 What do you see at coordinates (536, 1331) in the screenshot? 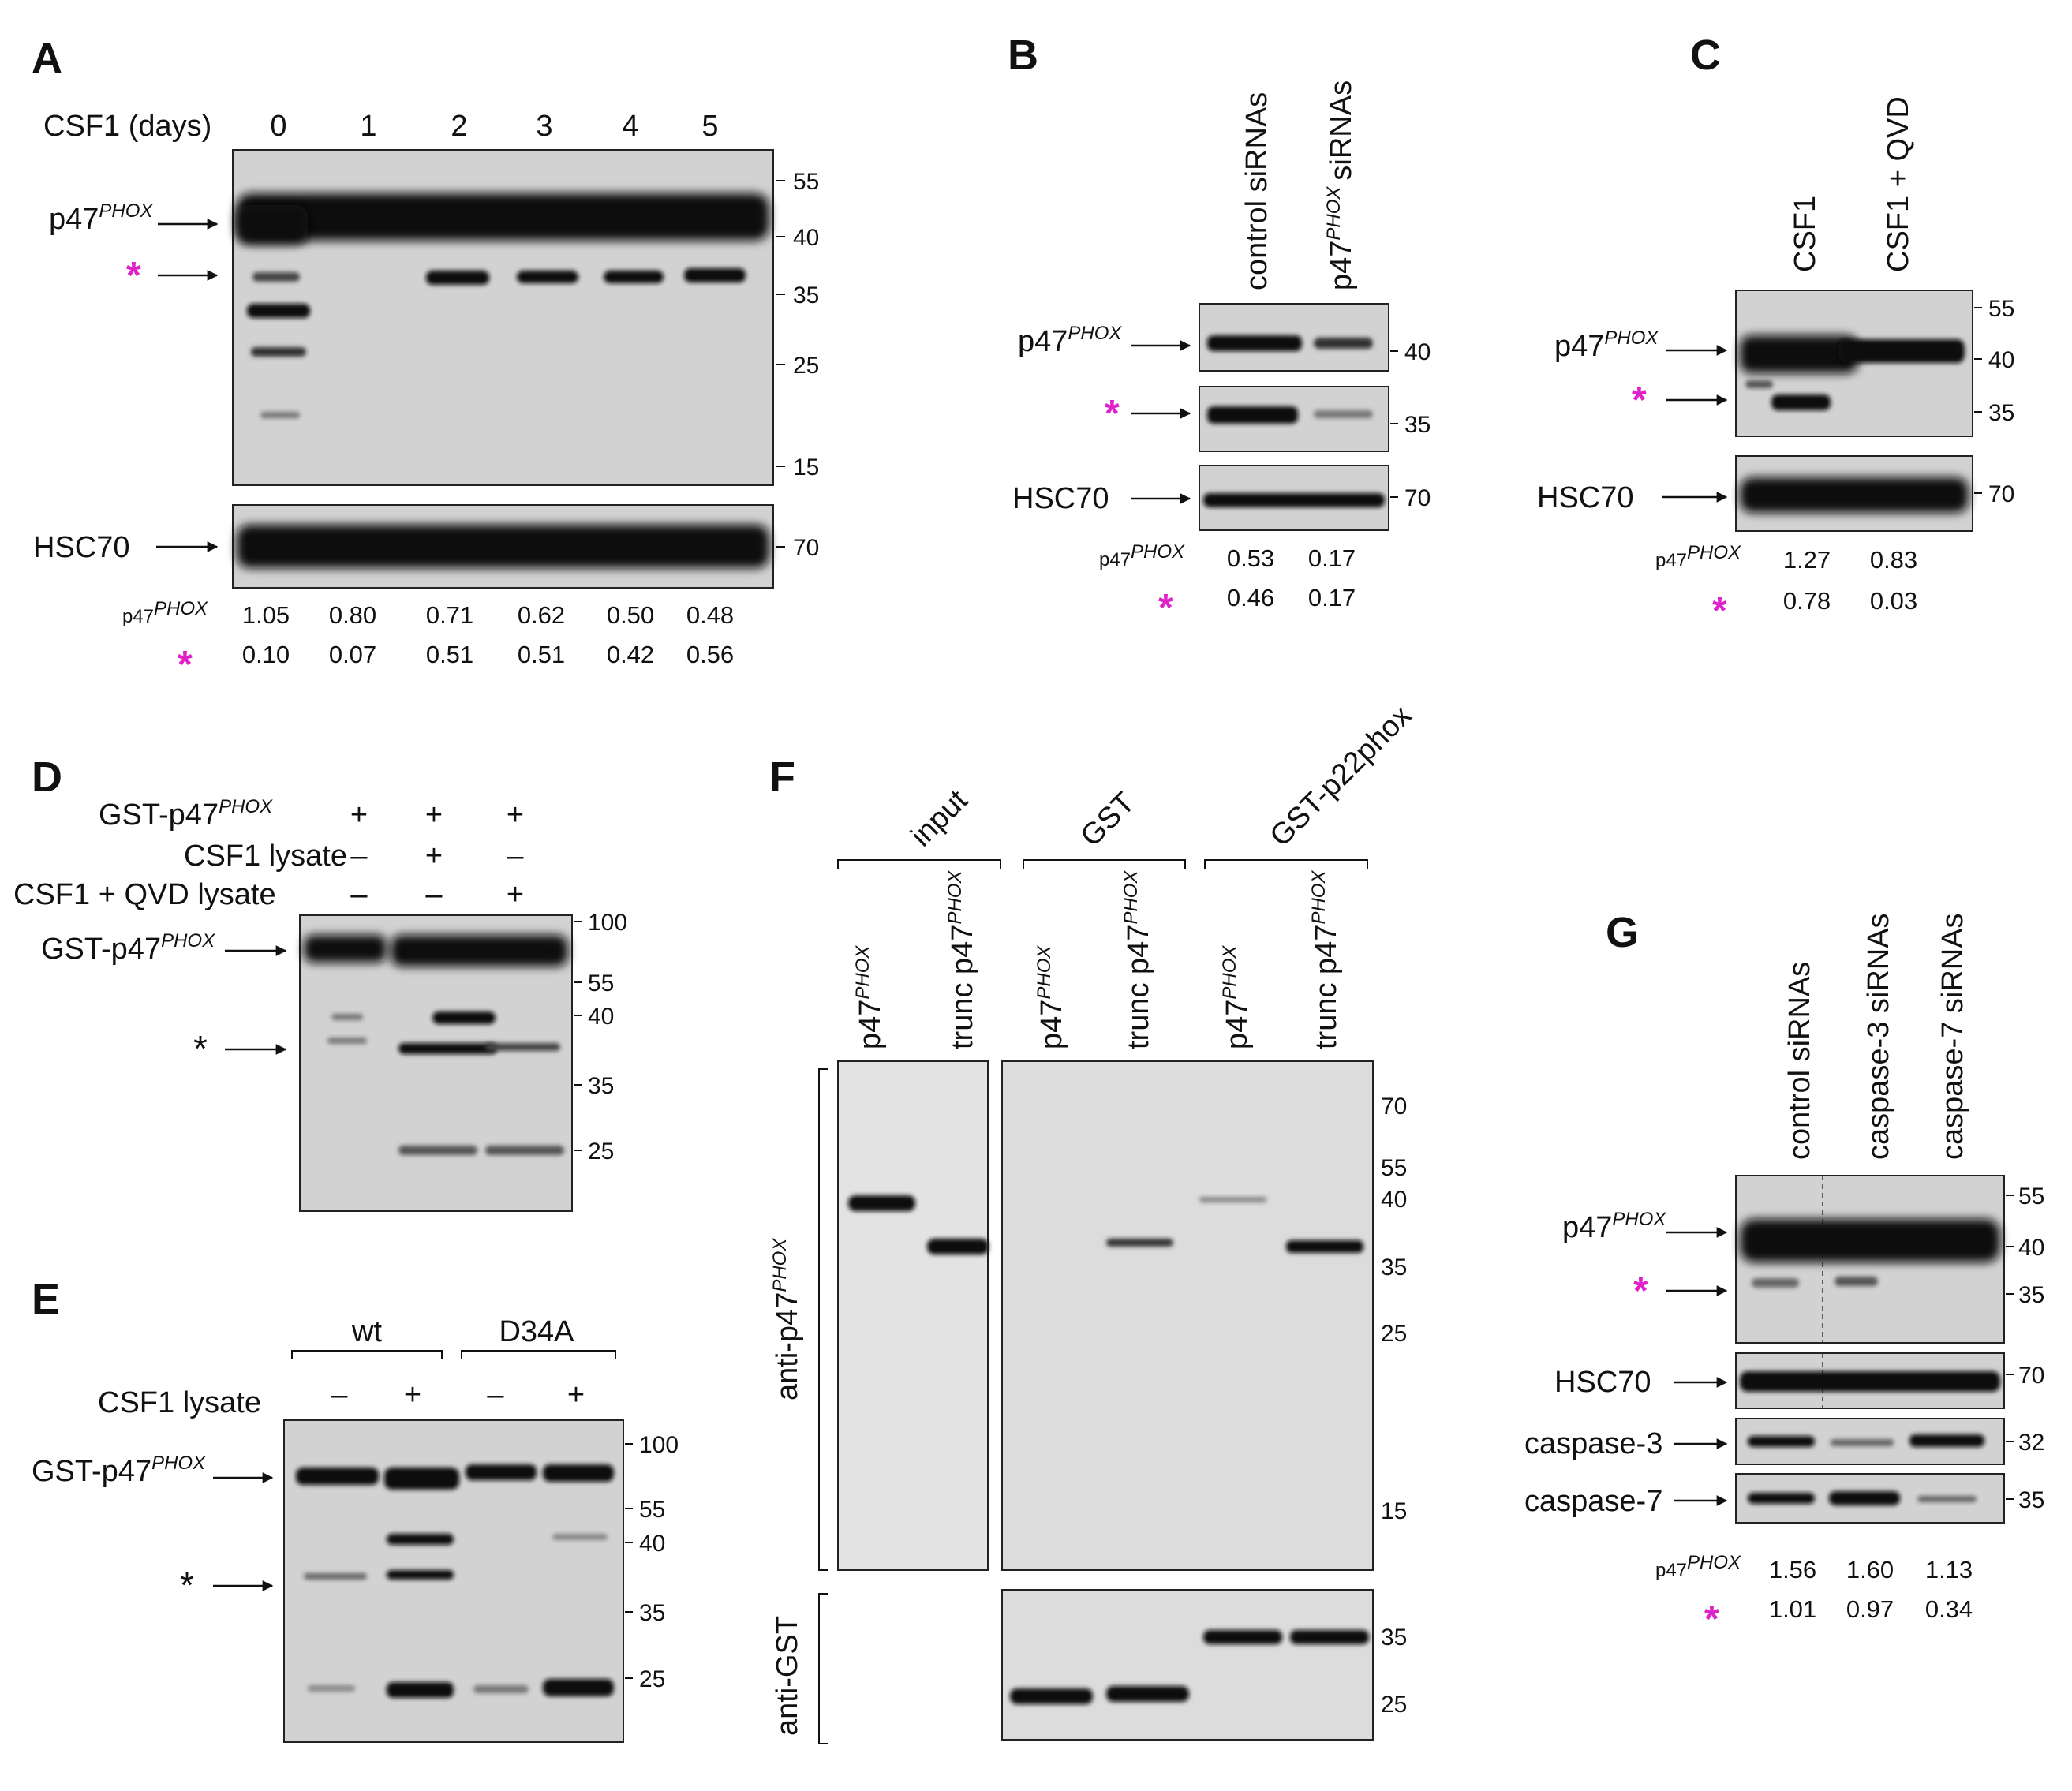
I see `group-label: D34A` at bounding box center [536, 1331].